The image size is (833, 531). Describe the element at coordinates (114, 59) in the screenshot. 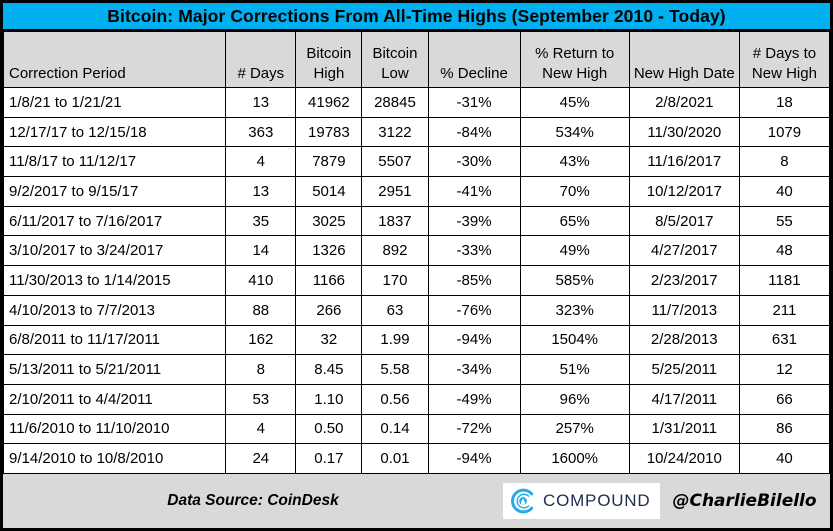

I see `column-header-correction-period: Correction Period` at that location.